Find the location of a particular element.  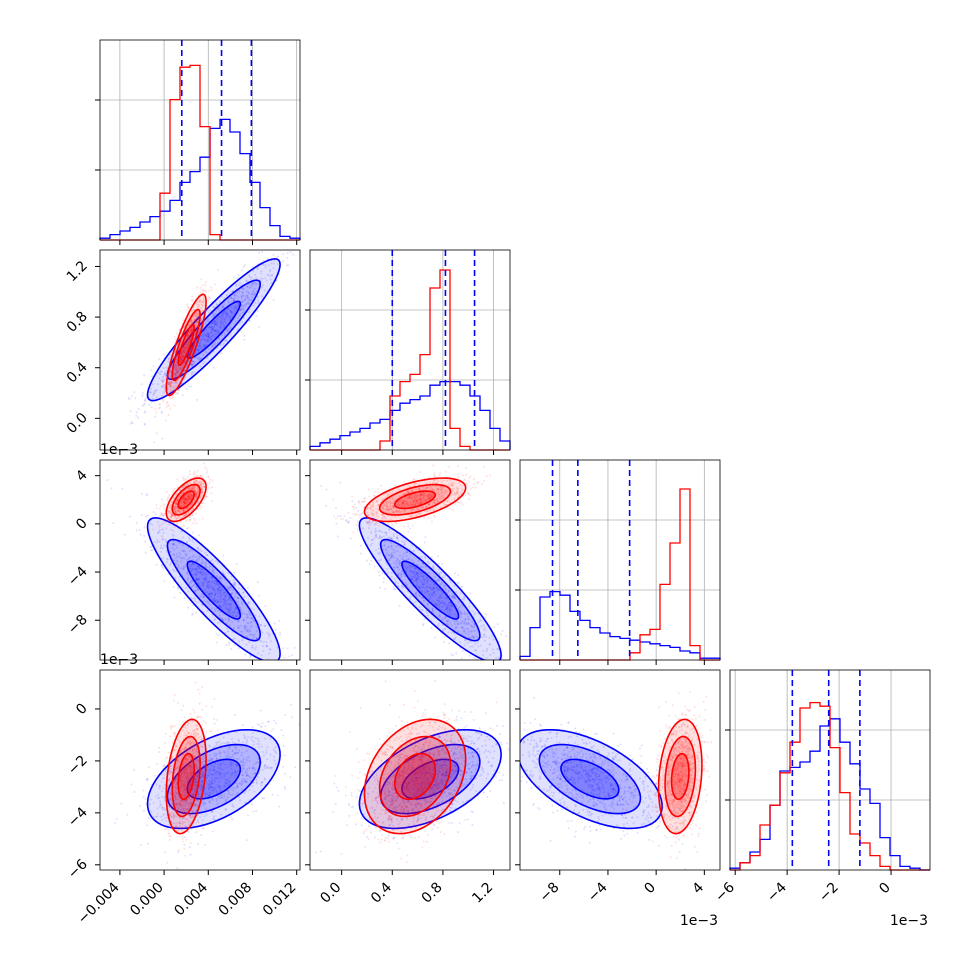

contour-red is located at coordinates (186, 345).